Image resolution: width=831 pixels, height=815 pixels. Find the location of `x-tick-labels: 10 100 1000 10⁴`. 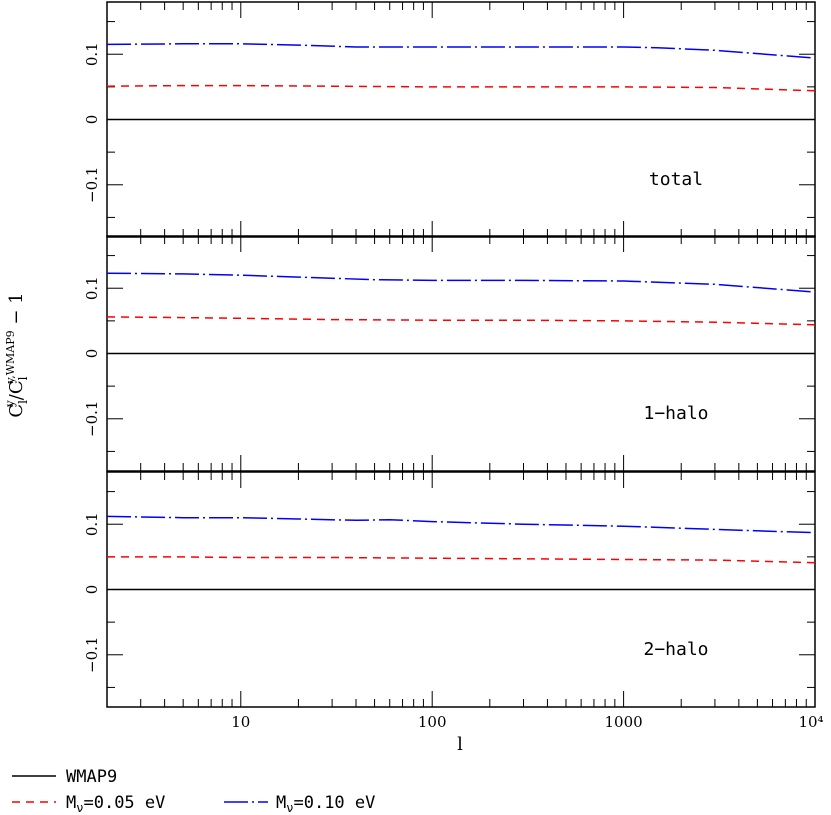

x-tick-labels: 10 100 1000 10⁴ is located at coordinates (527, 722).